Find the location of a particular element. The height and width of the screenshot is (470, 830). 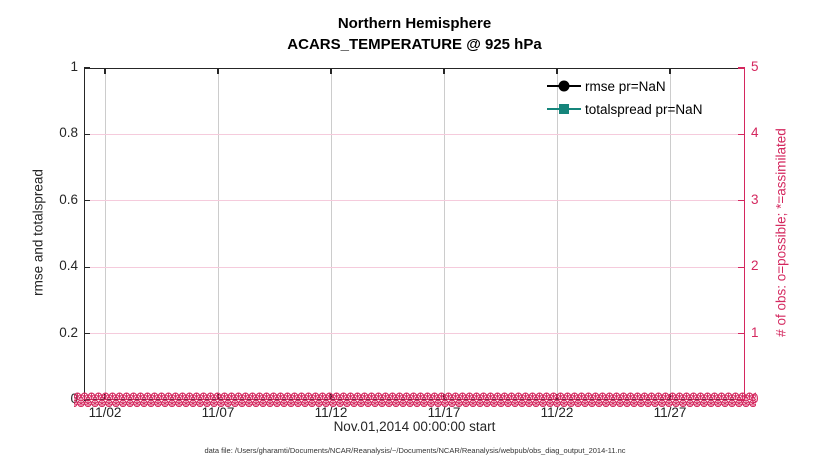

title-line-1: Northern Hemisphere is located at coordinates (414, 23).